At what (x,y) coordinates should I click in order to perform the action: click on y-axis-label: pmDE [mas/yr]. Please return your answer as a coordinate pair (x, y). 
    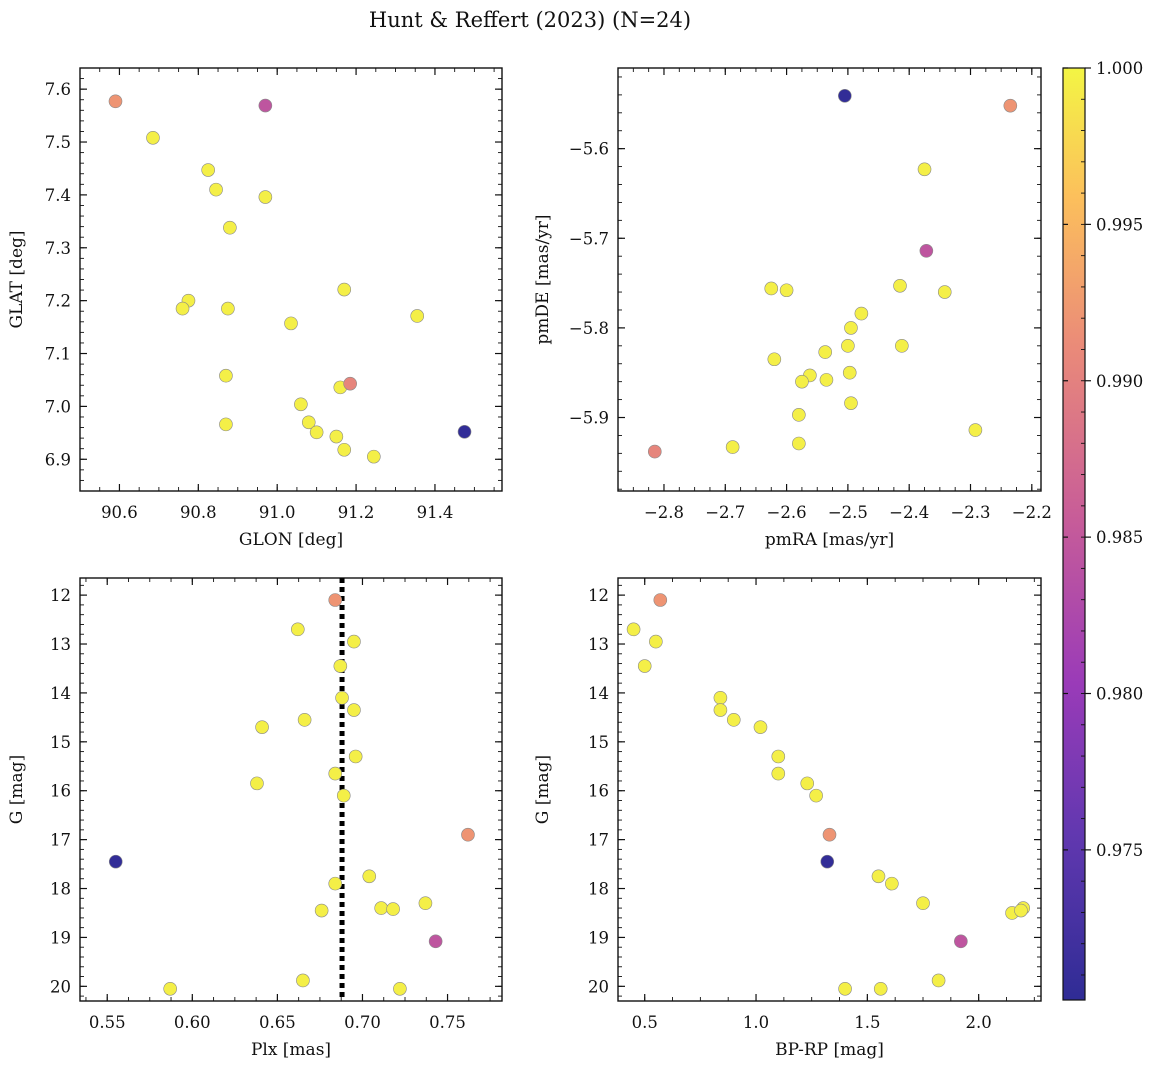
    Looking at the image, I should click on (543, 279).